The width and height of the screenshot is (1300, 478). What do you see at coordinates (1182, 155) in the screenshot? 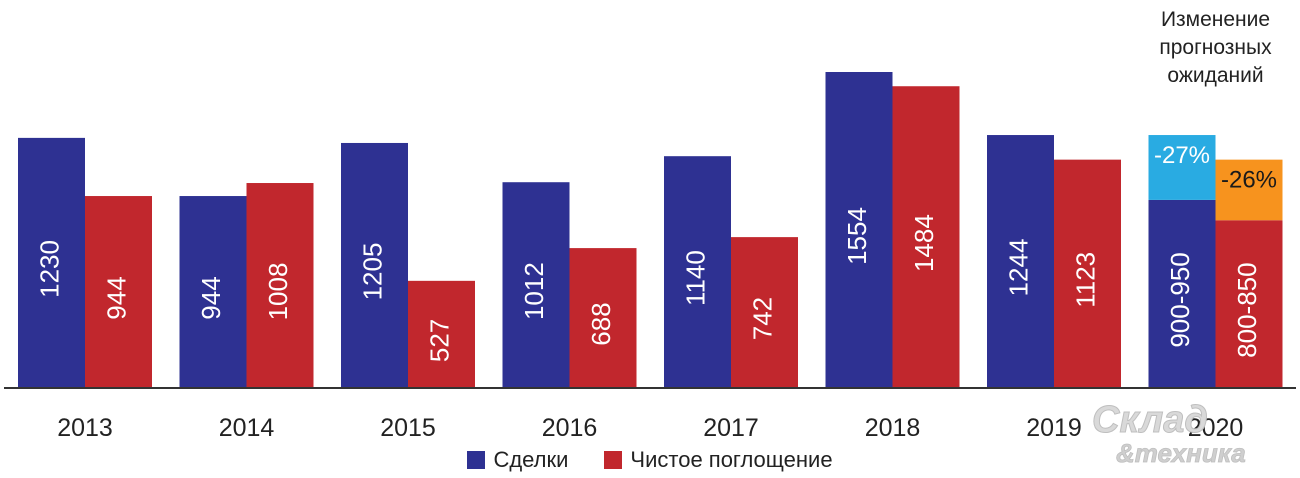
I see `forecast-change-label-deals: -27%` at bounding box center [1182, 155].